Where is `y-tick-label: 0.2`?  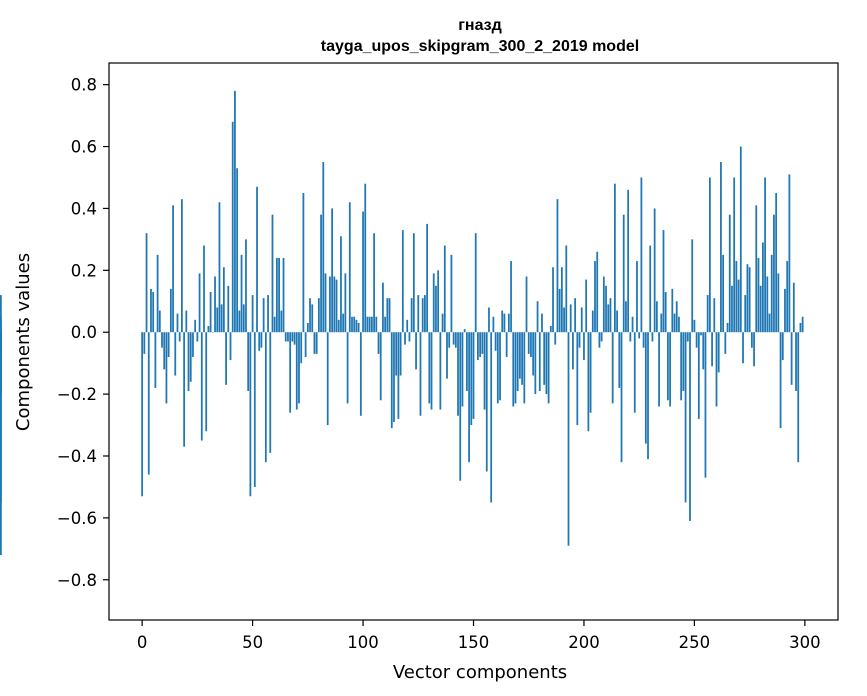 y-tick-label: 0.2 is located at coordinates (84, 270).